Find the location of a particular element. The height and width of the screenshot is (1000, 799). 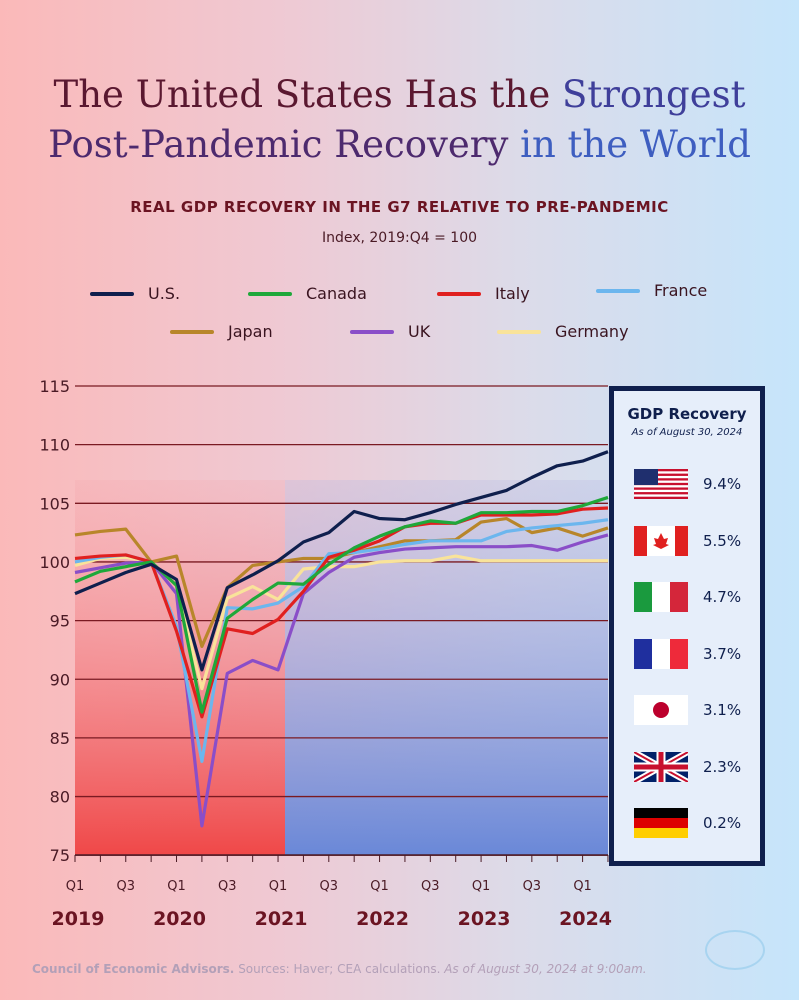

legend-label: Japan is located at coordinates (250, 331).